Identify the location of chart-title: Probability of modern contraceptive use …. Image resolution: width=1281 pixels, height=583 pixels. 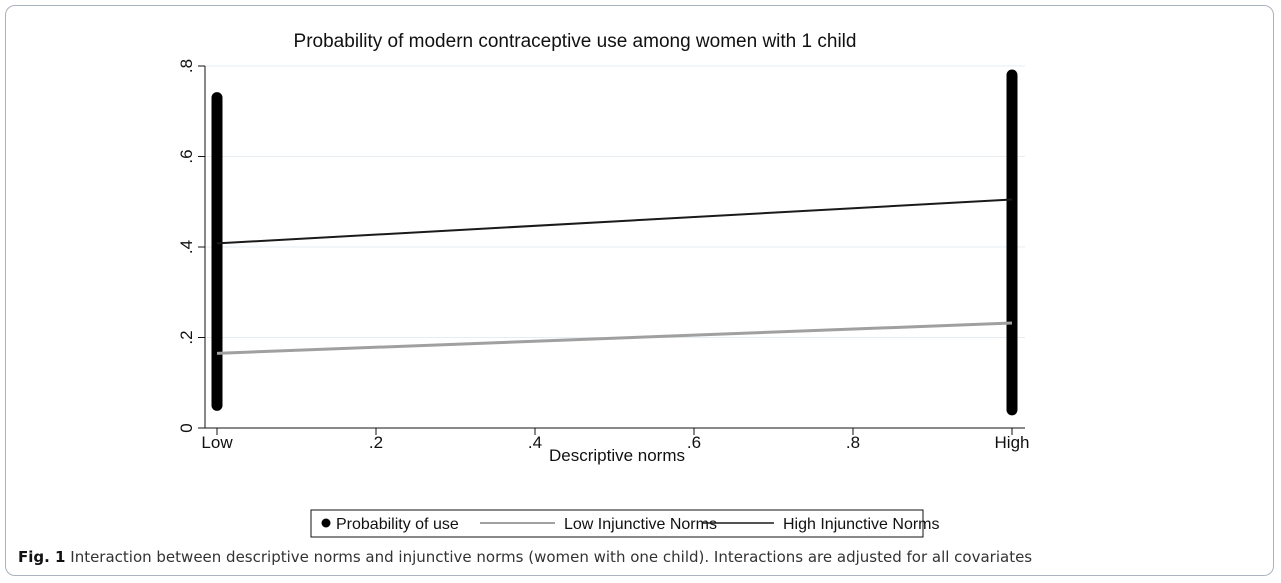
(575, 41).